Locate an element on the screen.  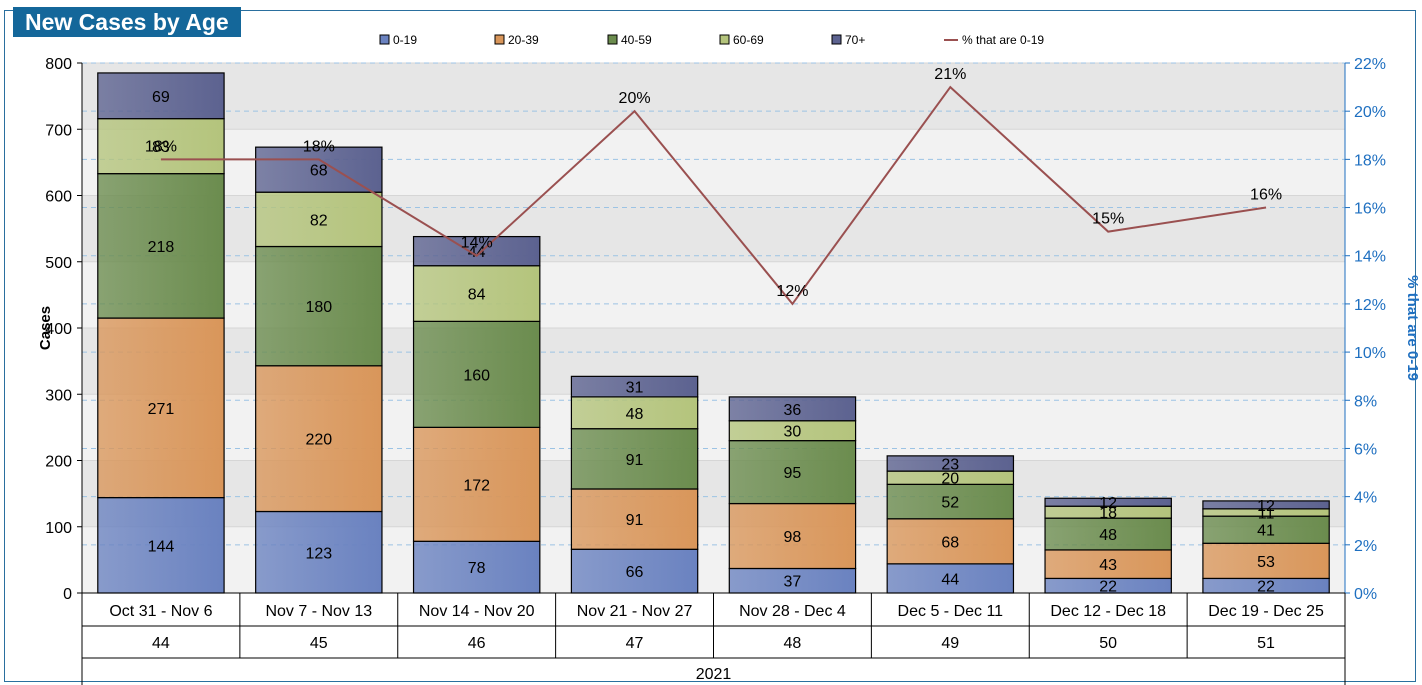
bar-data-label: 180 is located at coordinates (318, 307).